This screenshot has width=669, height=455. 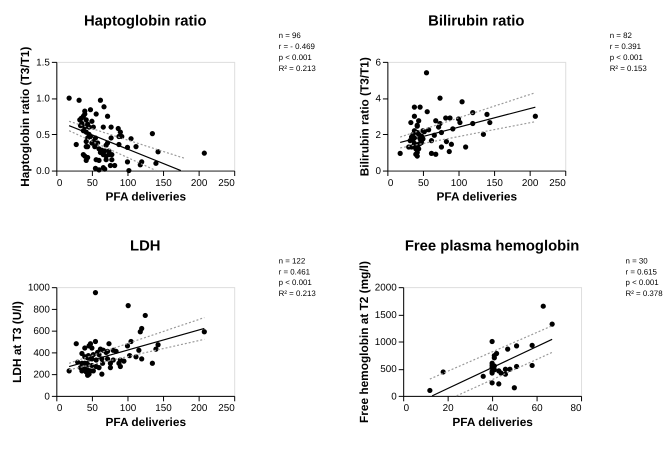 What do you see at coordinates (645, 293) in the screenshot?
I see `text: R² = 0.378` at bounding box center [645, 293].